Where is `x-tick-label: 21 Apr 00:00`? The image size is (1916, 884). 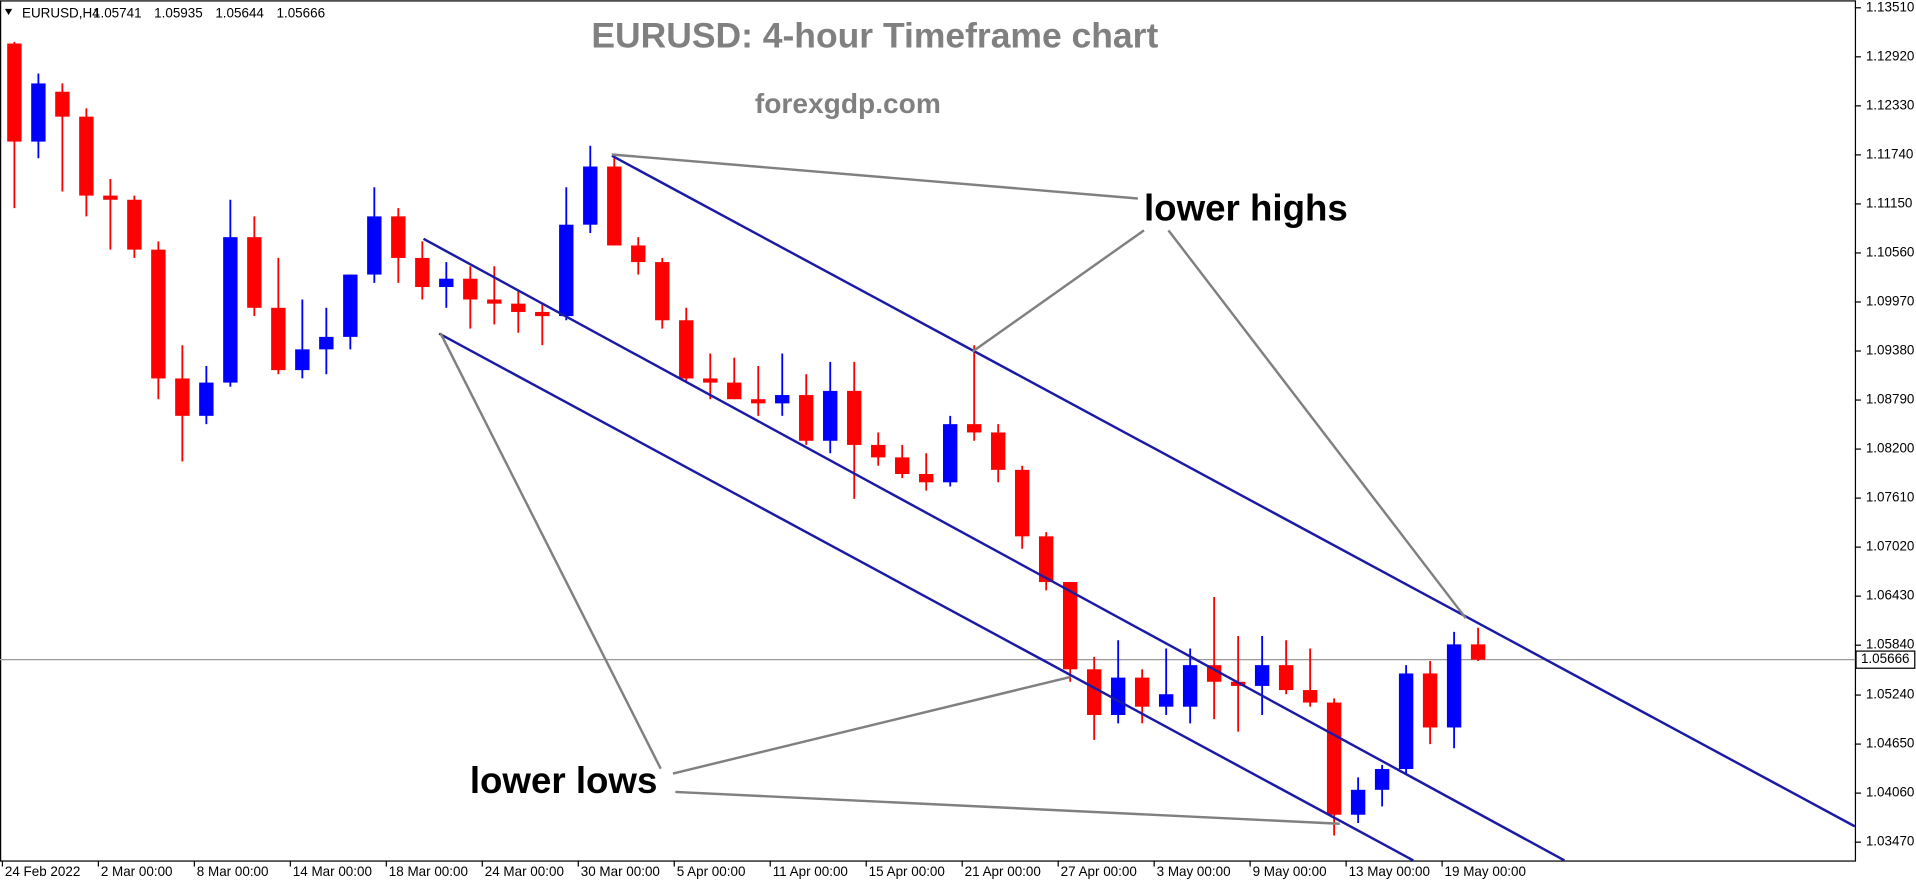
x-tick-label: 21 Apr 00:00 is located at coordinates (1003, 871).